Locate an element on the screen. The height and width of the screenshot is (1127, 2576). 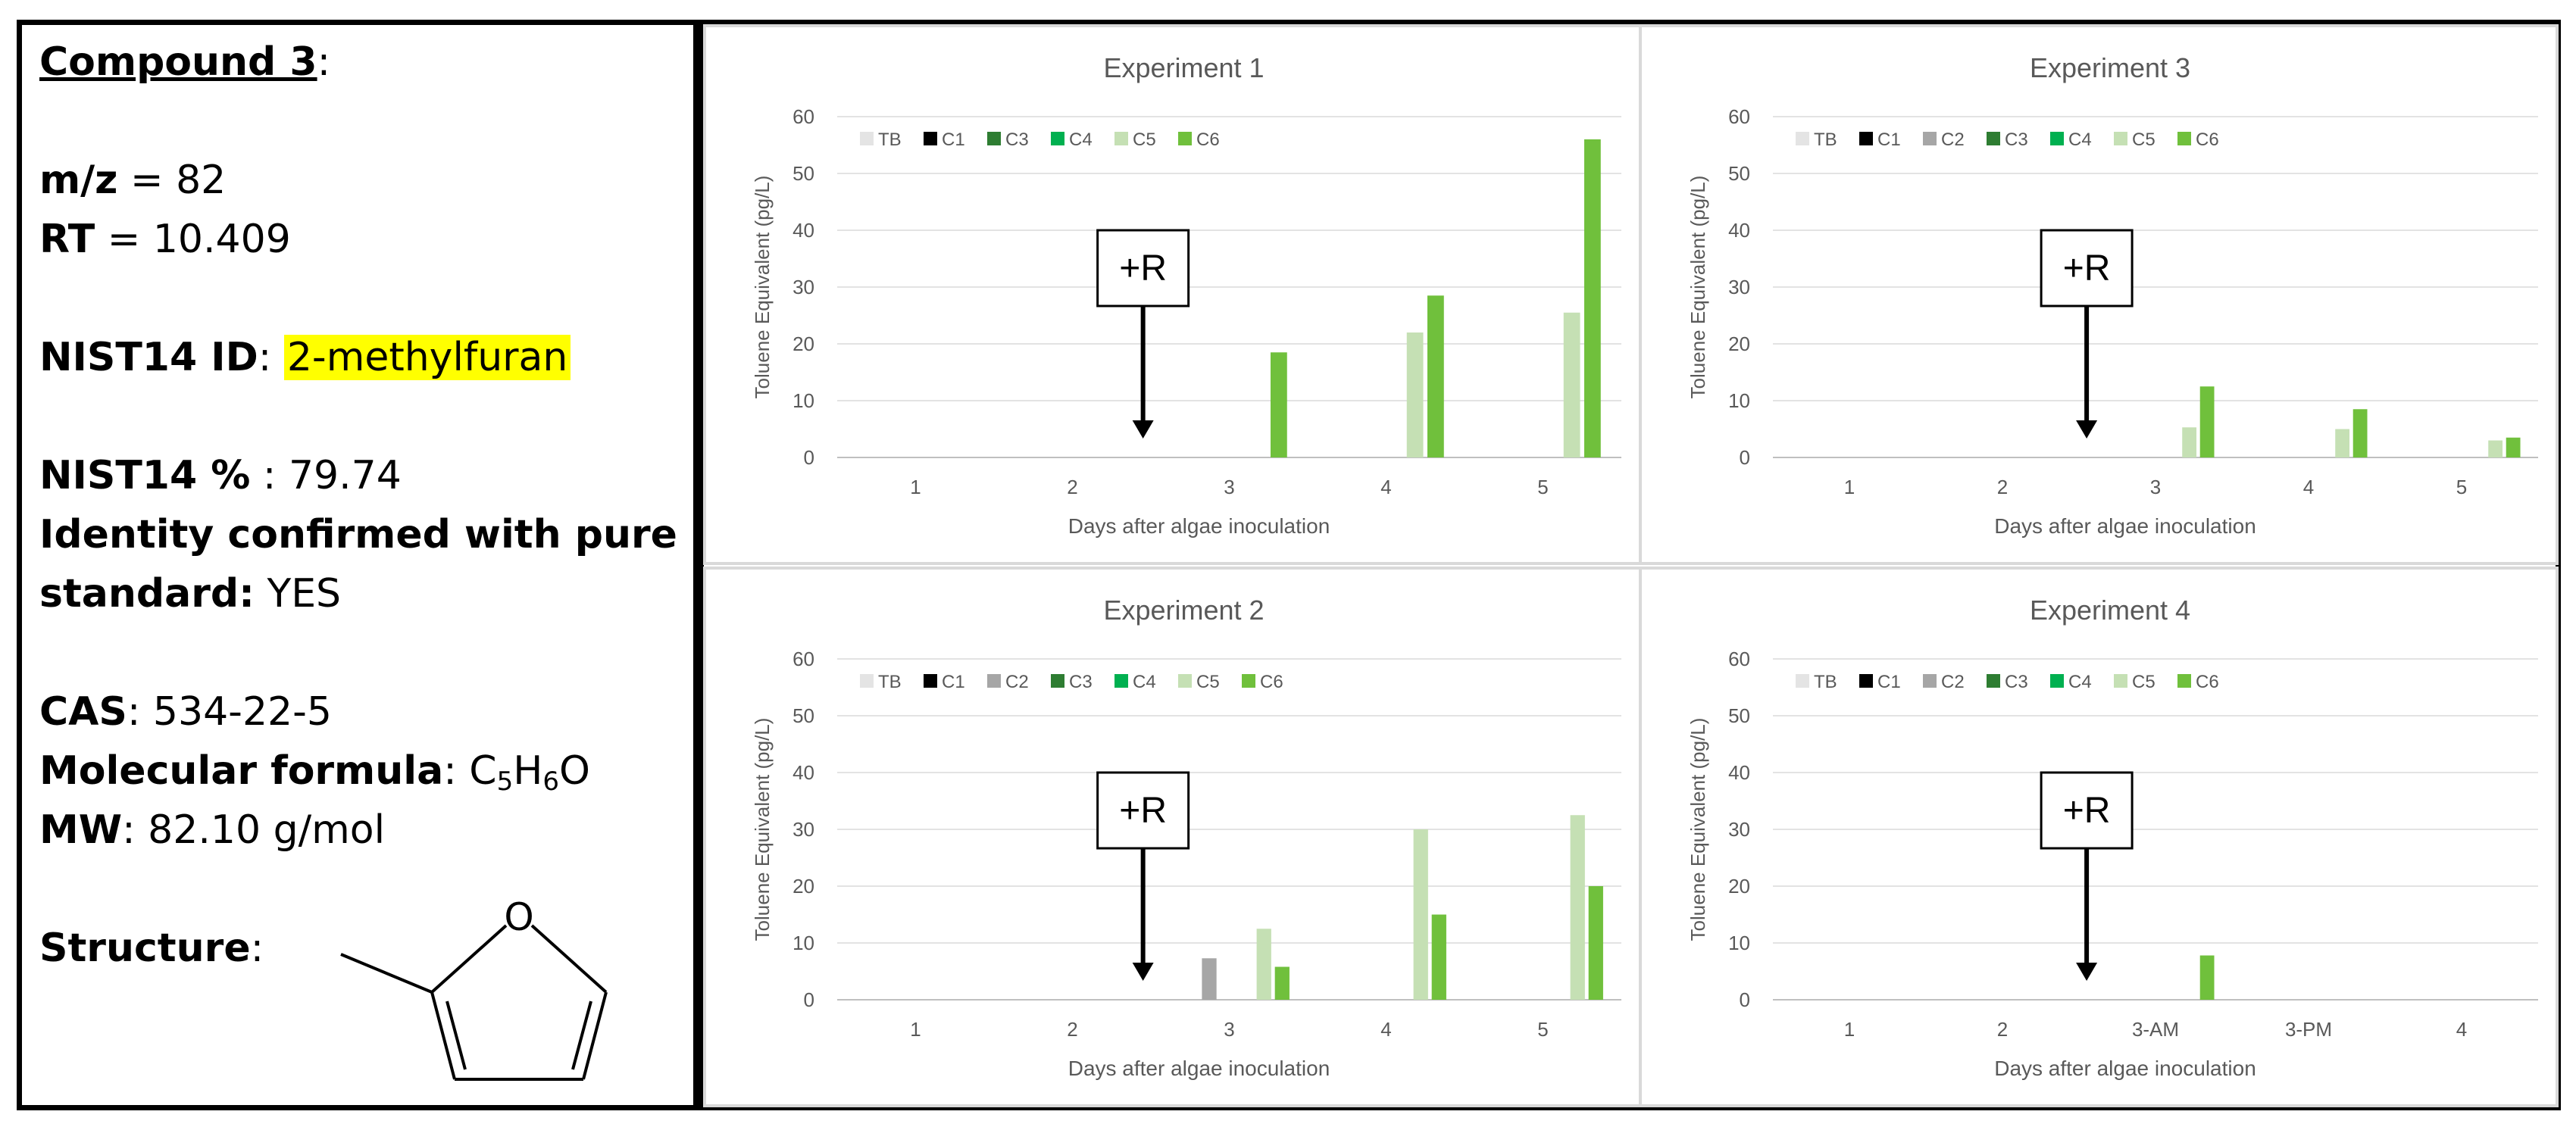
y-tick-label: 40 is located at coordinates (803, 772).